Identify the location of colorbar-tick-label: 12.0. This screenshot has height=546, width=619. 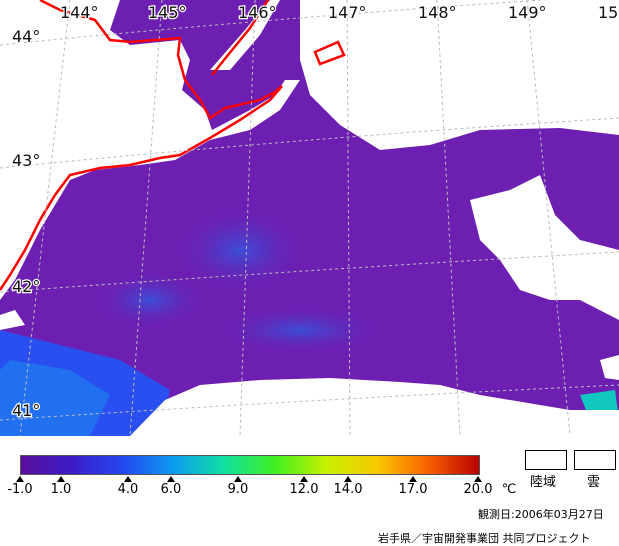
(304, 489).